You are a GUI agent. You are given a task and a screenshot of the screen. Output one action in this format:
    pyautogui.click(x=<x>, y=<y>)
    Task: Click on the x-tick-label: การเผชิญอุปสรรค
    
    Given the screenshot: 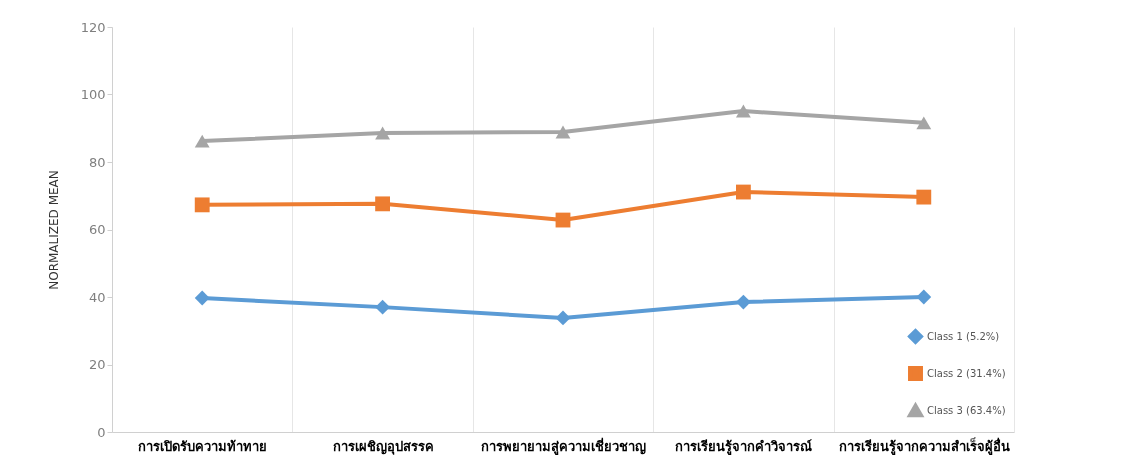 What is the action you would take?
    pyautogui.click(x=383, y=446)
    